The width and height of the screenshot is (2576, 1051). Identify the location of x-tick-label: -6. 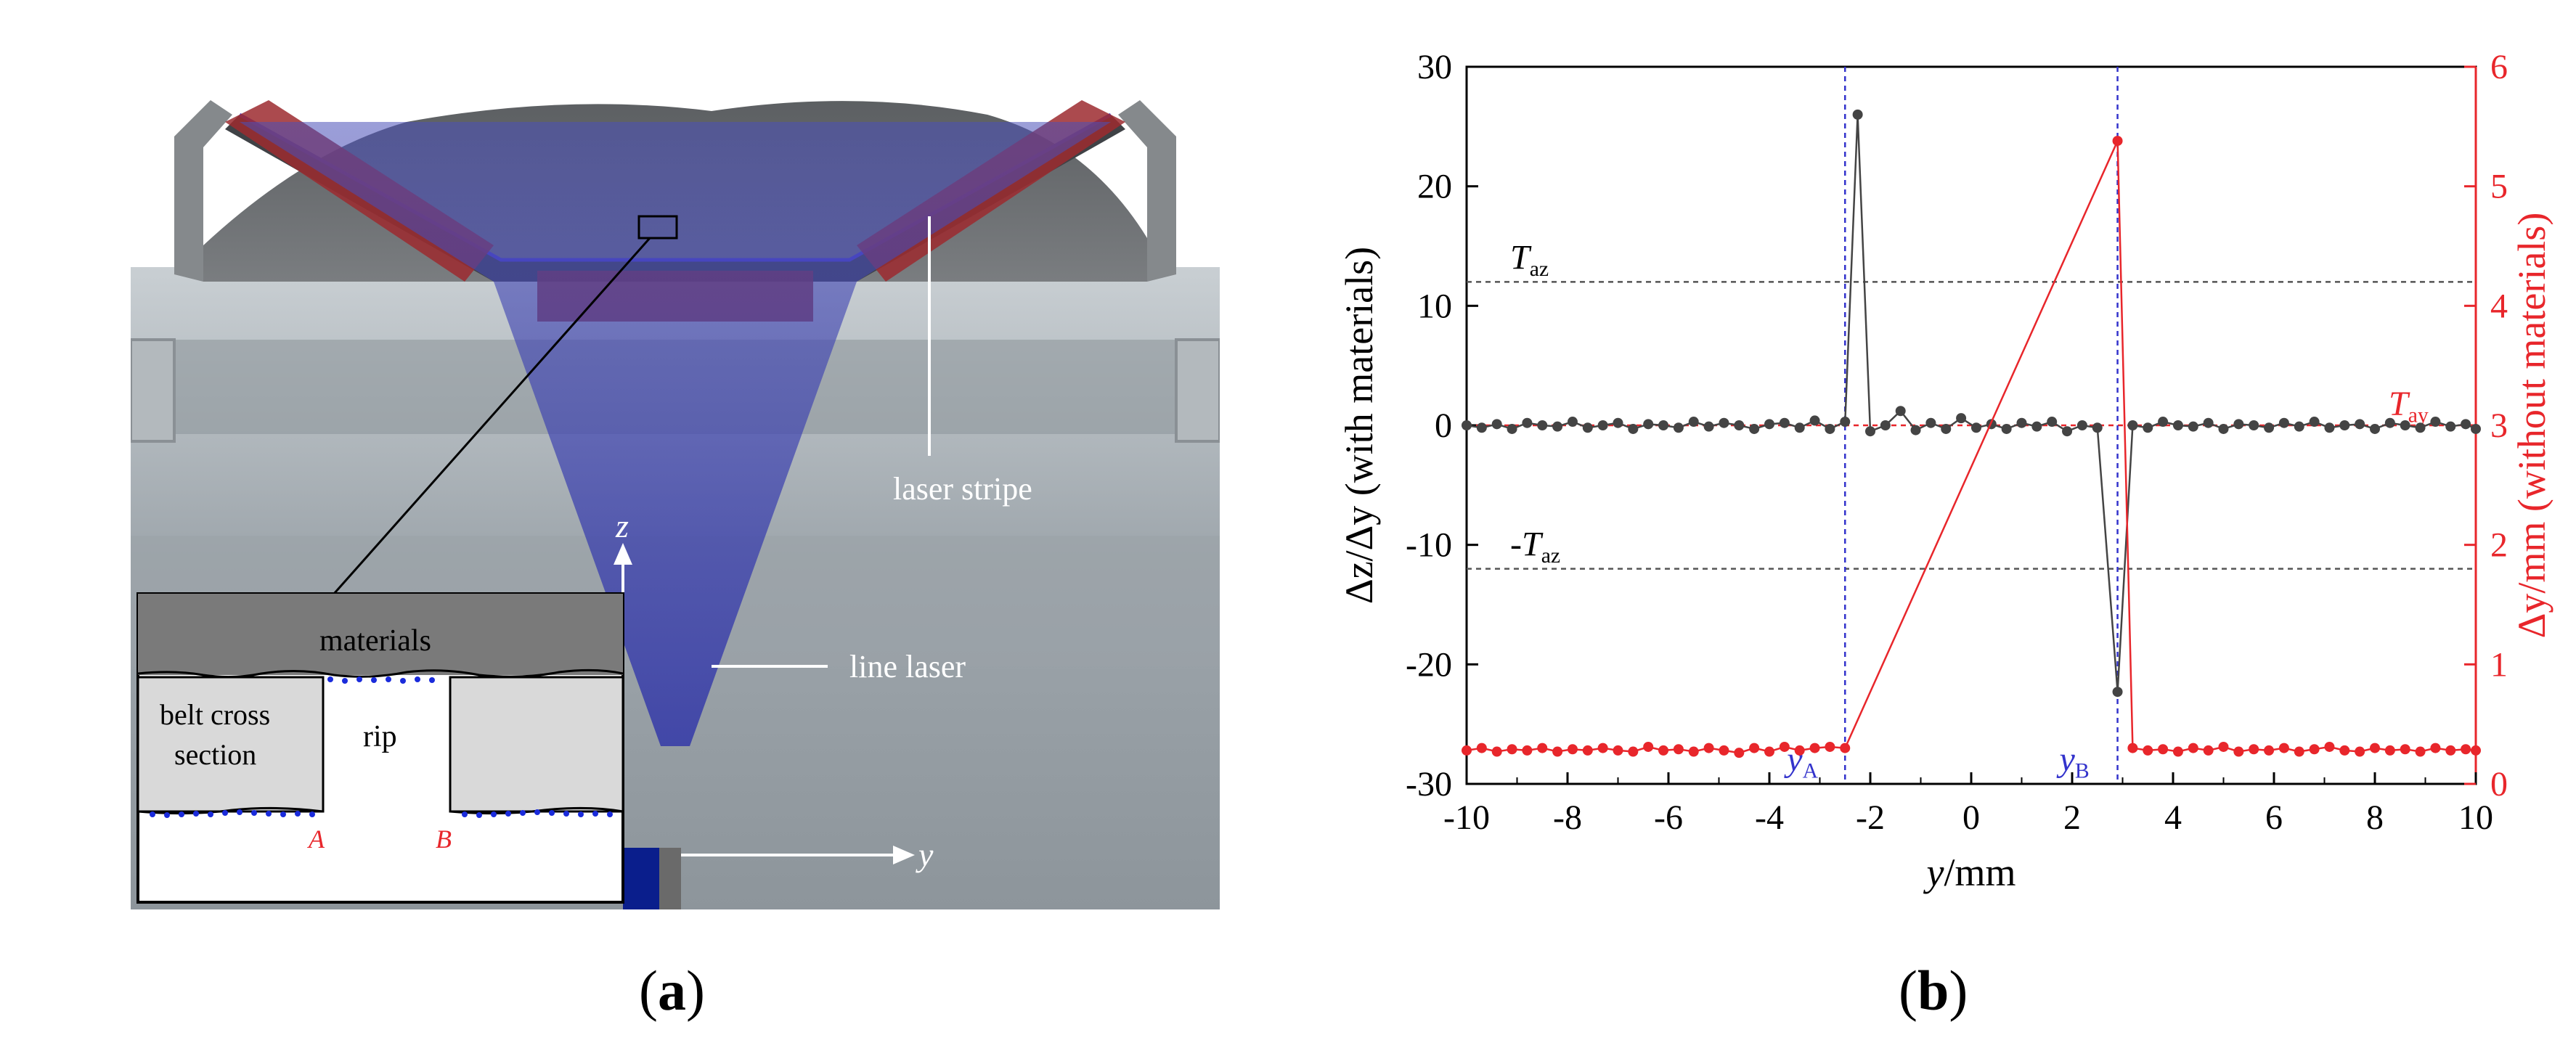
(1668, 818).